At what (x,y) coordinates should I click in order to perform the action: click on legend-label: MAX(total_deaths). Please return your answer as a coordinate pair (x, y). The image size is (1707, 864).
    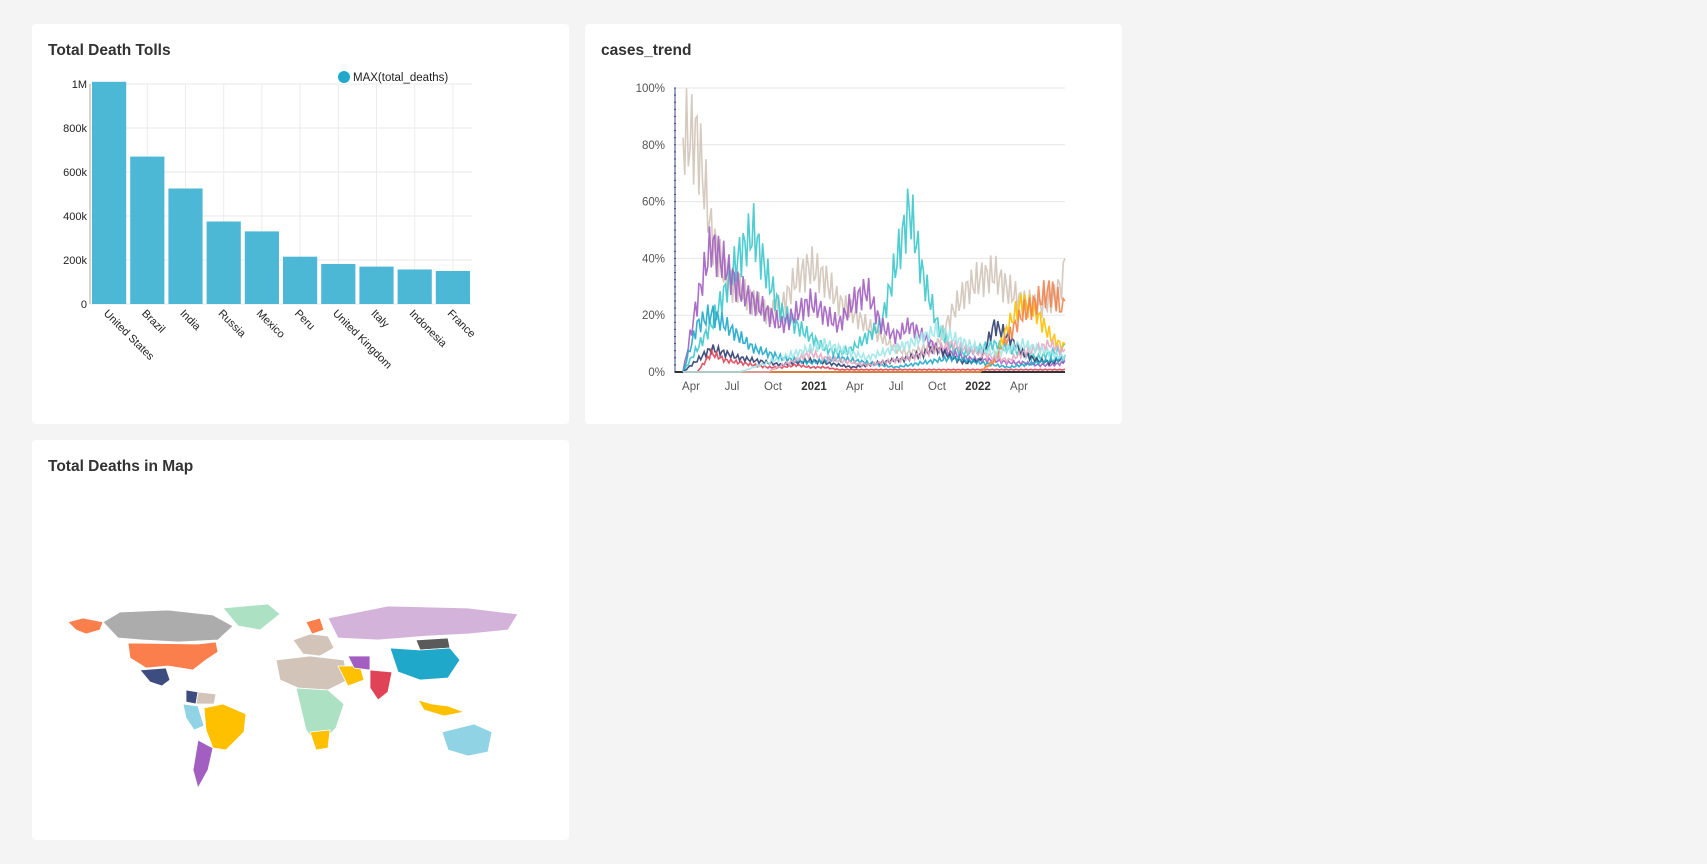
    Looking at the image, I should click on (400, 78).